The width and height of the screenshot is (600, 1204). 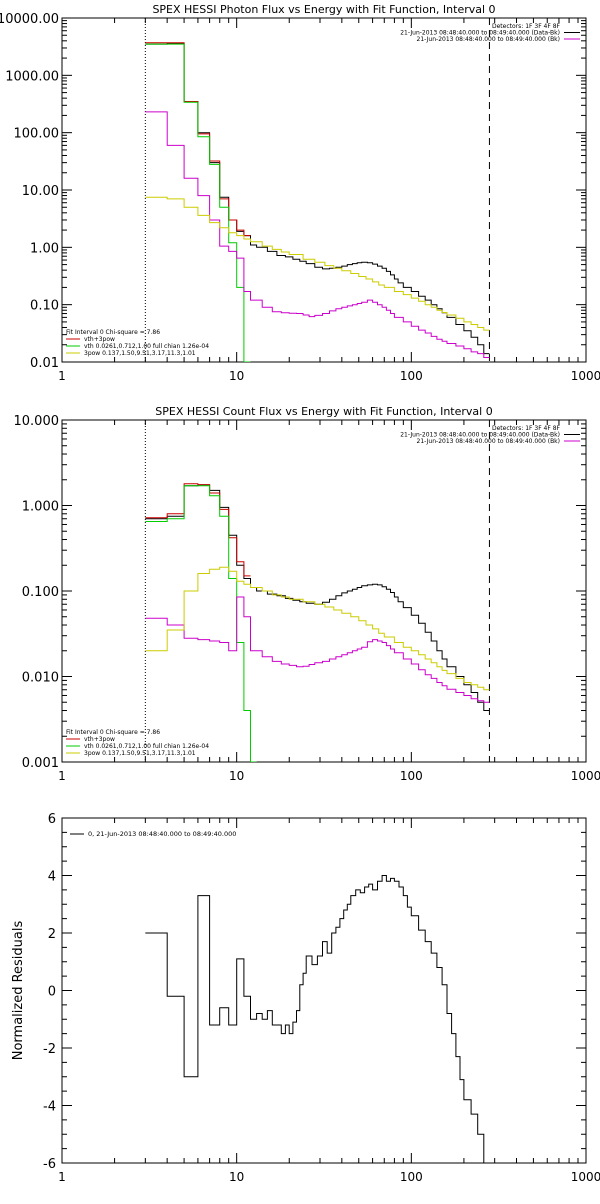 I want to click on y-tick-label: 0, so click(x=52, y=992).